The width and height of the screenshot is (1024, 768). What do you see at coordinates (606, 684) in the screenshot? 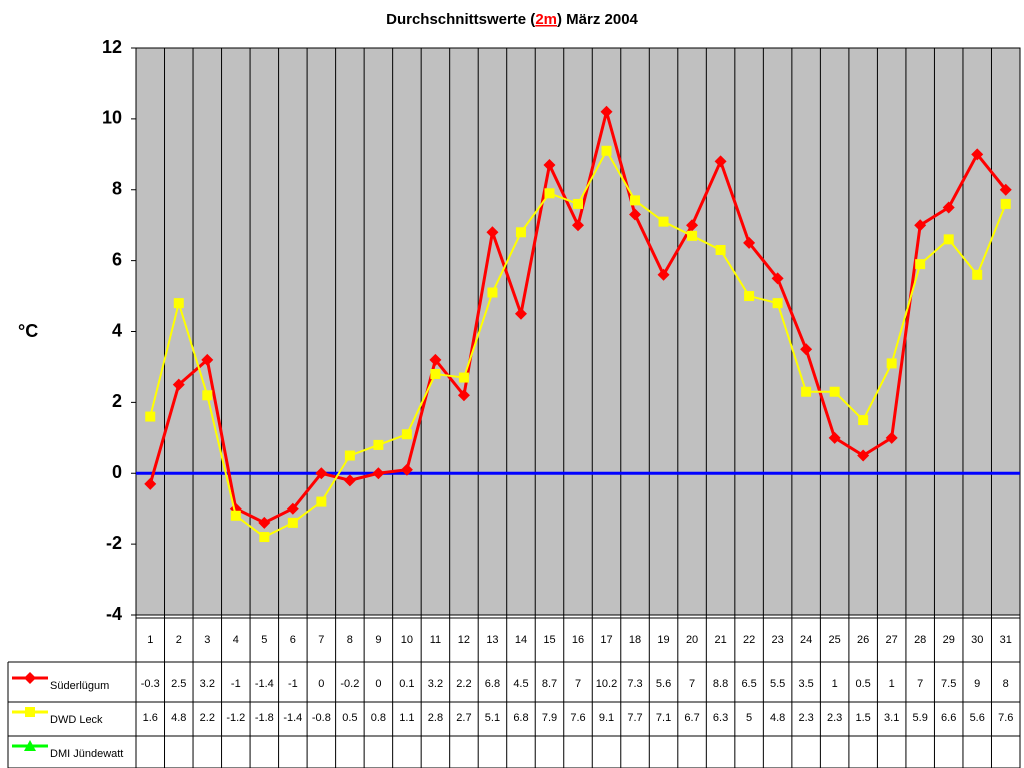
I see `table-value: 10.2` at bounding box center [606, 684].